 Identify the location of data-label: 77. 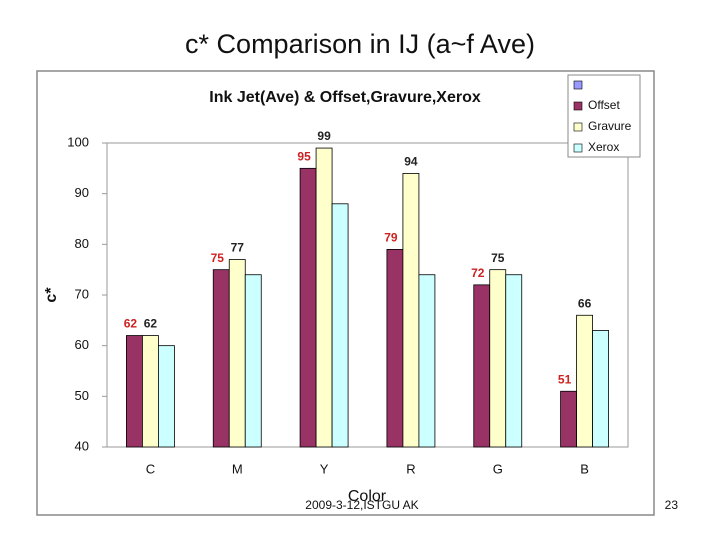
(238, 248).